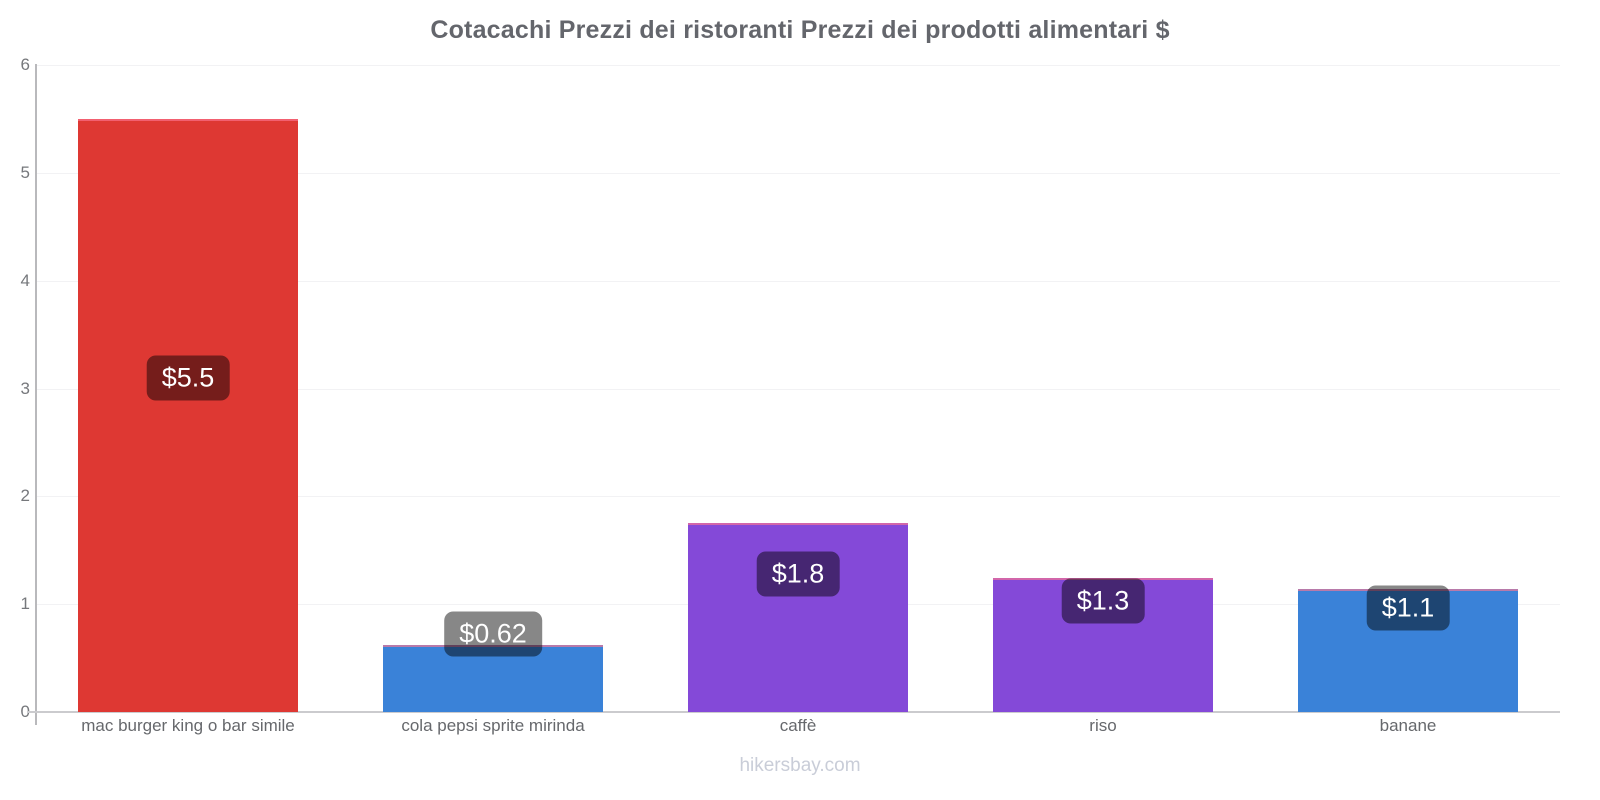 The image size is (1600, 800). I want to click on x-axis-line, so click(793, 712).